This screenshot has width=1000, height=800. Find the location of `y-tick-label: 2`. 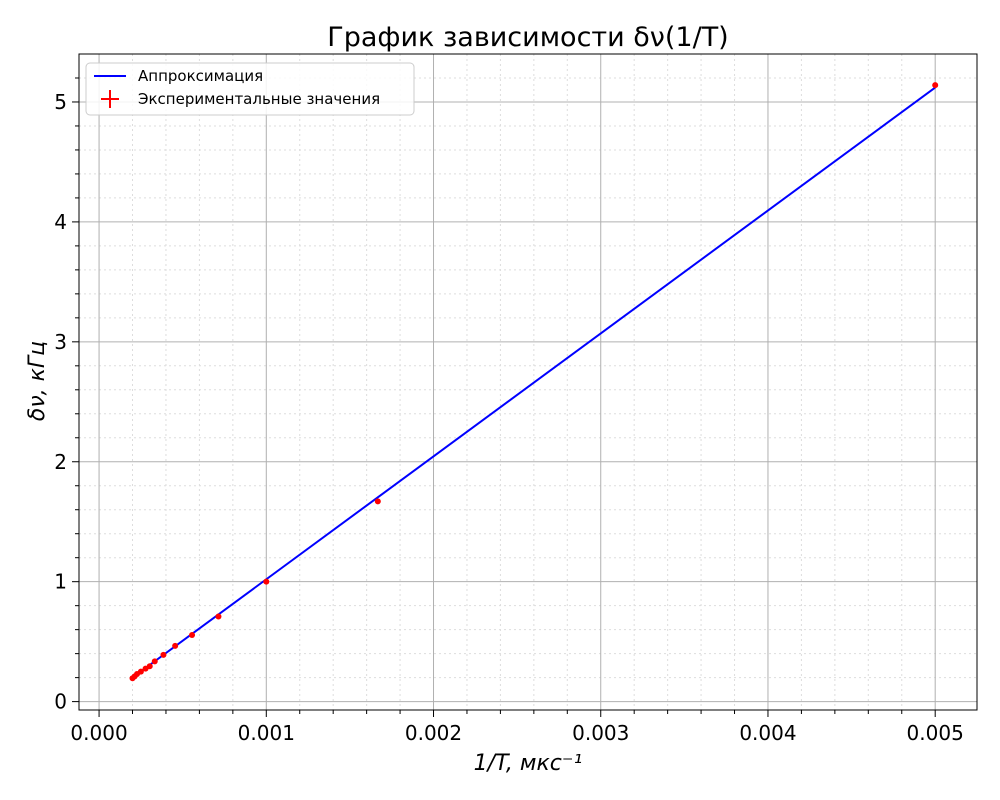

y-tick-label: 2 is located at coordinates (60, 462).